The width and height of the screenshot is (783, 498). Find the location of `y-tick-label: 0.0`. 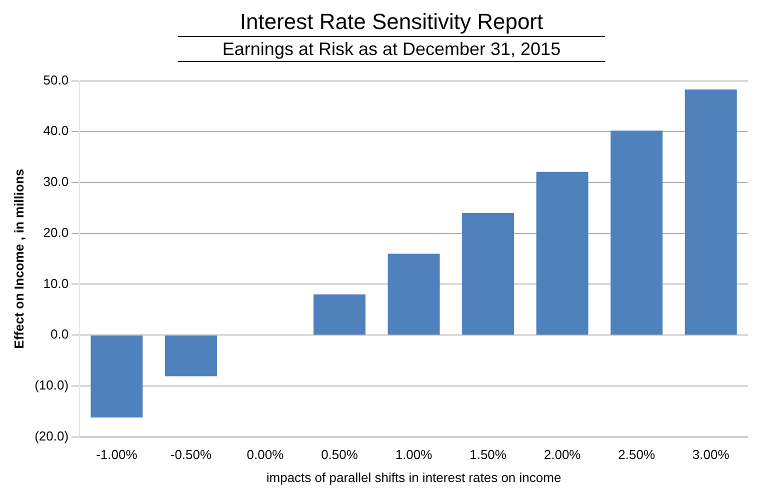

y-tick-label: 0.0 is located at coordinates (59, 334).